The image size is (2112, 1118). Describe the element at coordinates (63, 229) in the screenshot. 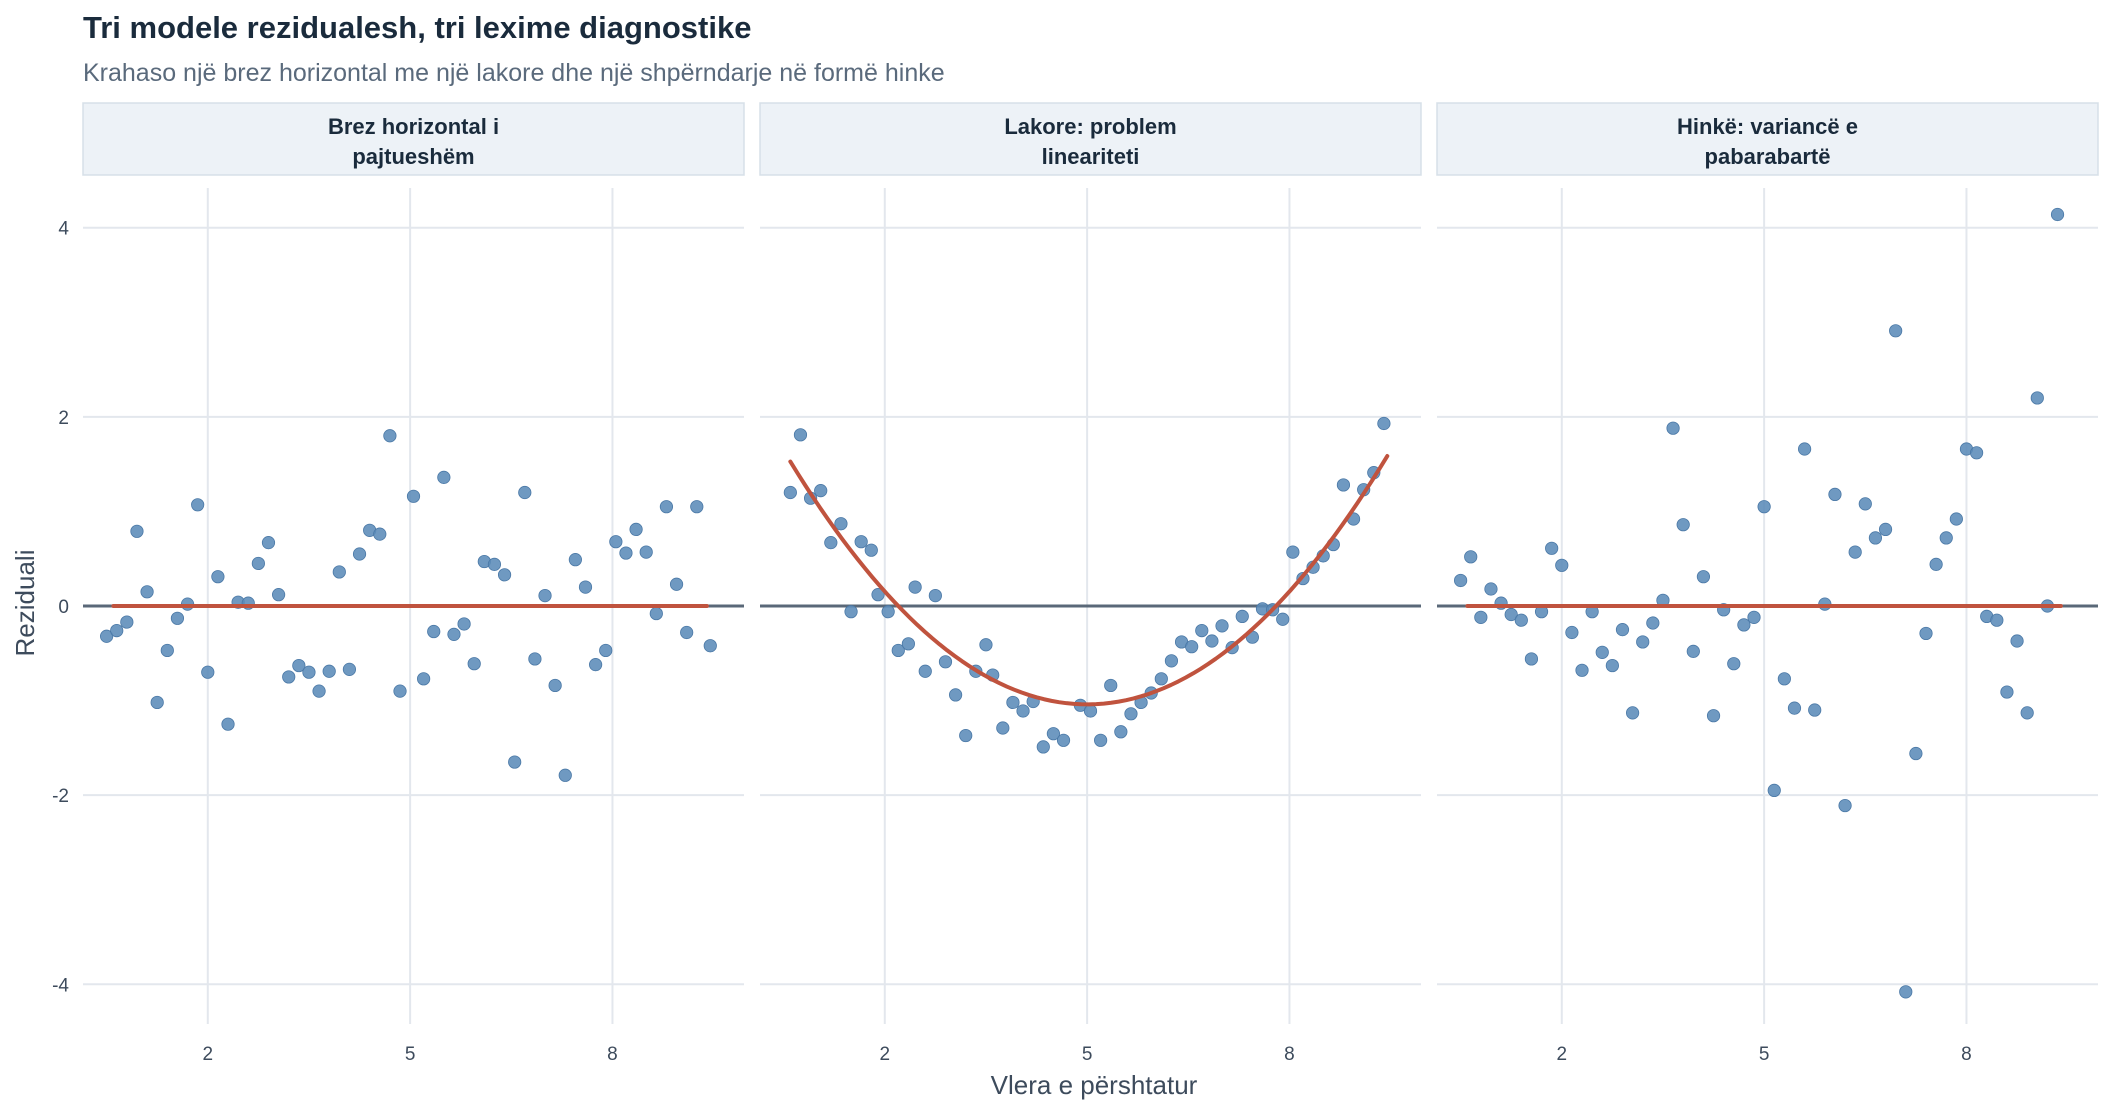

I see `y-tick-label: 4` at that location.